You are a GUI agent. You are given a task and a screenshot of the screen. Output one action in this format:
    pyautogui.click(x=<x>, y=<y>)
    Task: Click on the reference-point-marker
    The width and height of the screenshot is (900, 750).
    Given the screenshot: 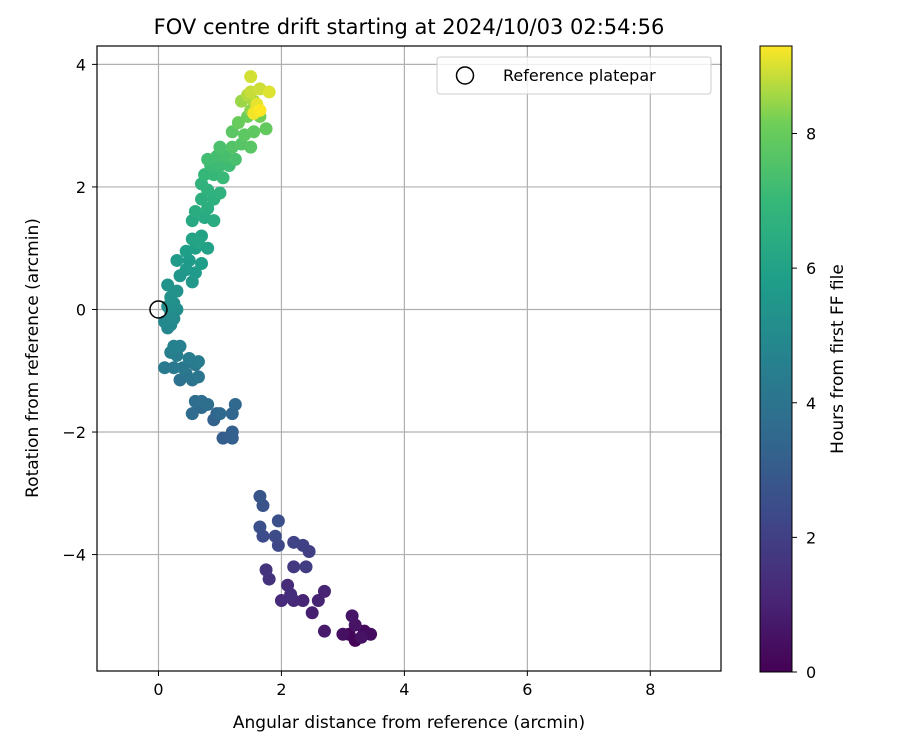 What is the action you would take?
    pyautogui.click(x=158, y=309)
    